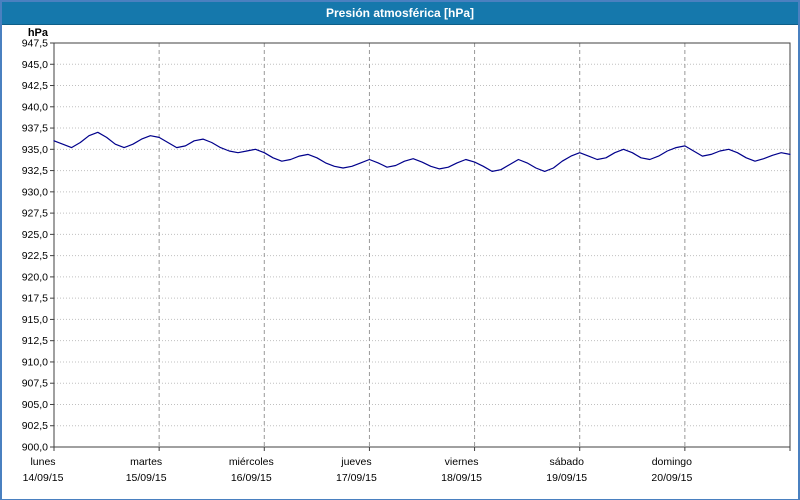 Image resolution: width=800 pixels, height=500 pixels. Describe the element at coordinates (422, 151) in the screenshot. I see `pressure-line` at that location.